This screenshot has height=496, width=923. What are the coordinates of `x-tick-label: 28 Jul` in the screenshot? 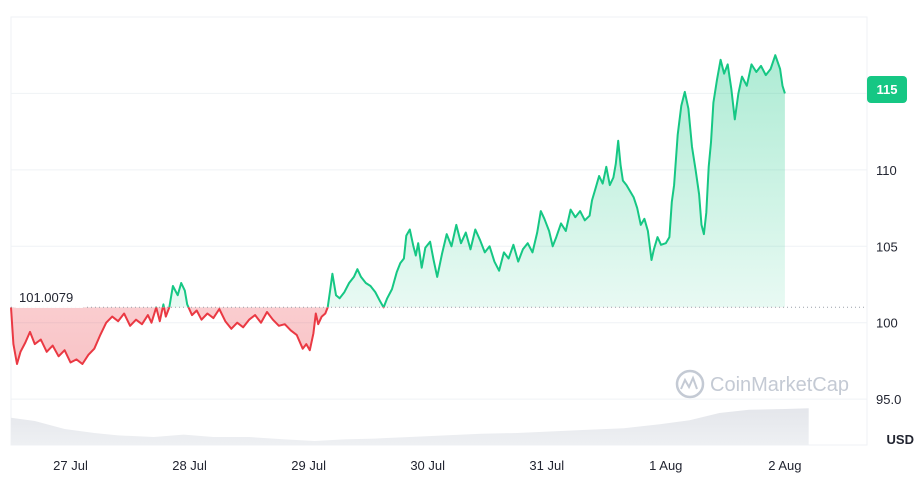 It's located at (189, 465).